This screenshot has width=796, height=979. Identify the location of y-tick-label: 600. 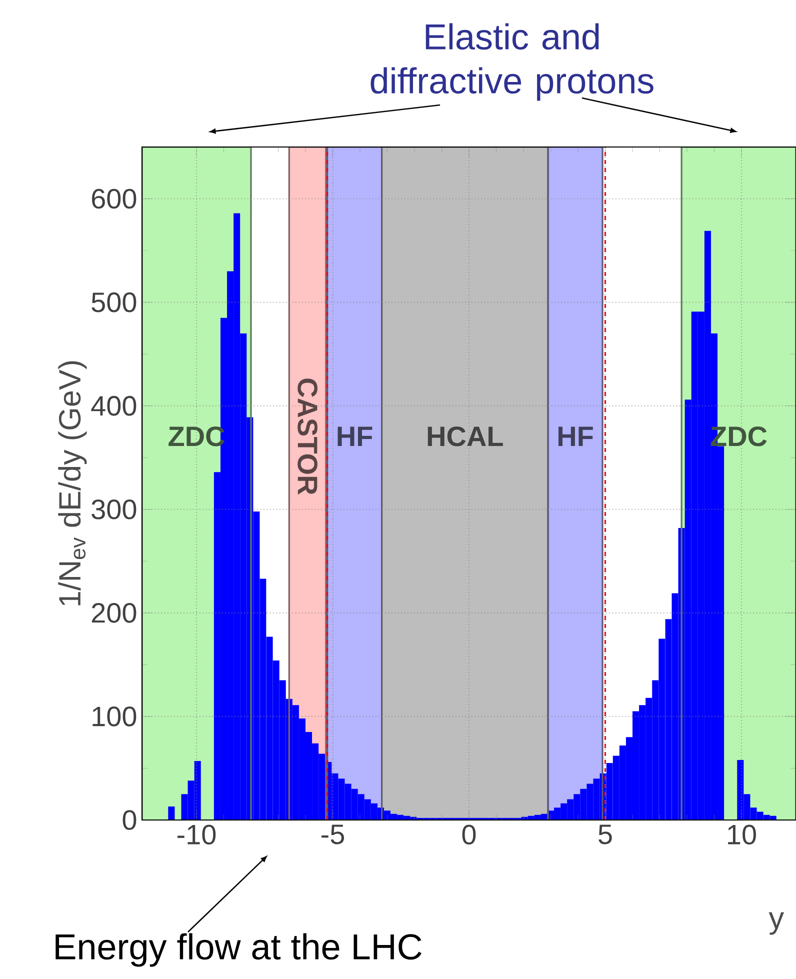
(114, 198).